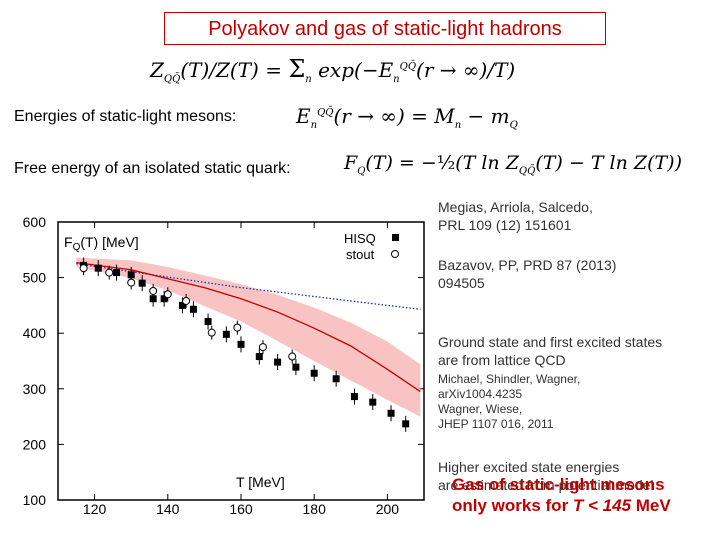 The width and height of the screenshot is (720, 540). Describe the element at coordinates (248, 327) in the screenshot. I see `central-curve` at that location.